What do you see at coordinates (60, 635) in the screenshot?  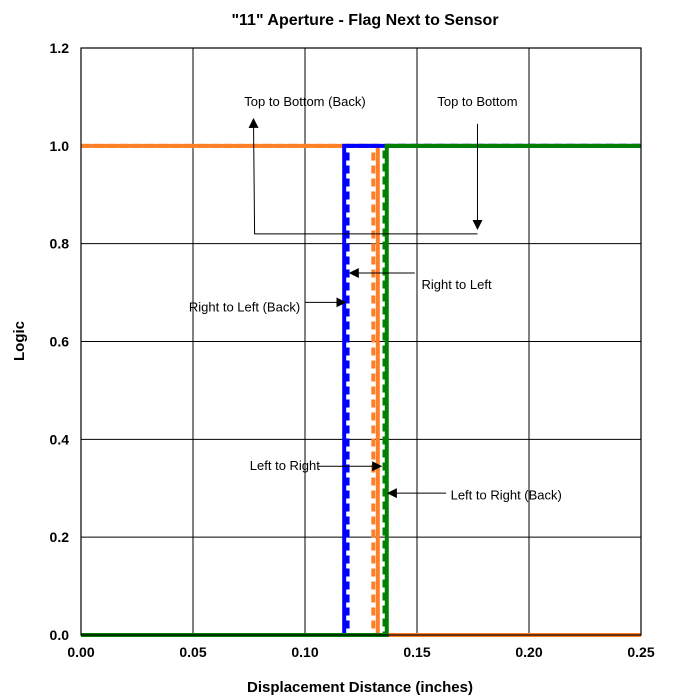 I see `y-tick-label: 0.0` at bounding box center [60, 635].